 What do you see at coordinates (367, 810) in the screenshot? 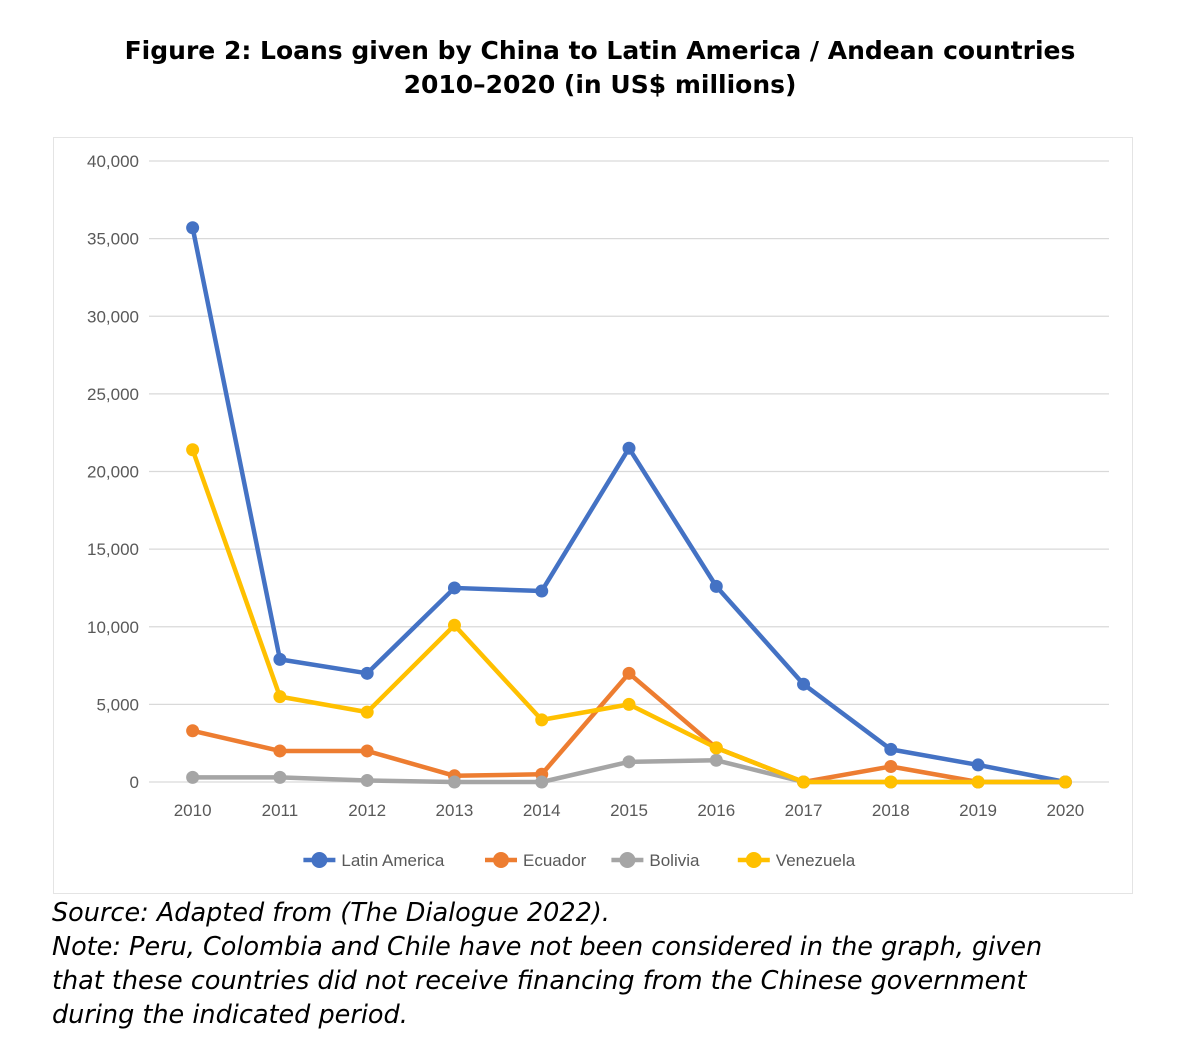
I see `x-tick-label: 2012` at bounding box center [367, 810].